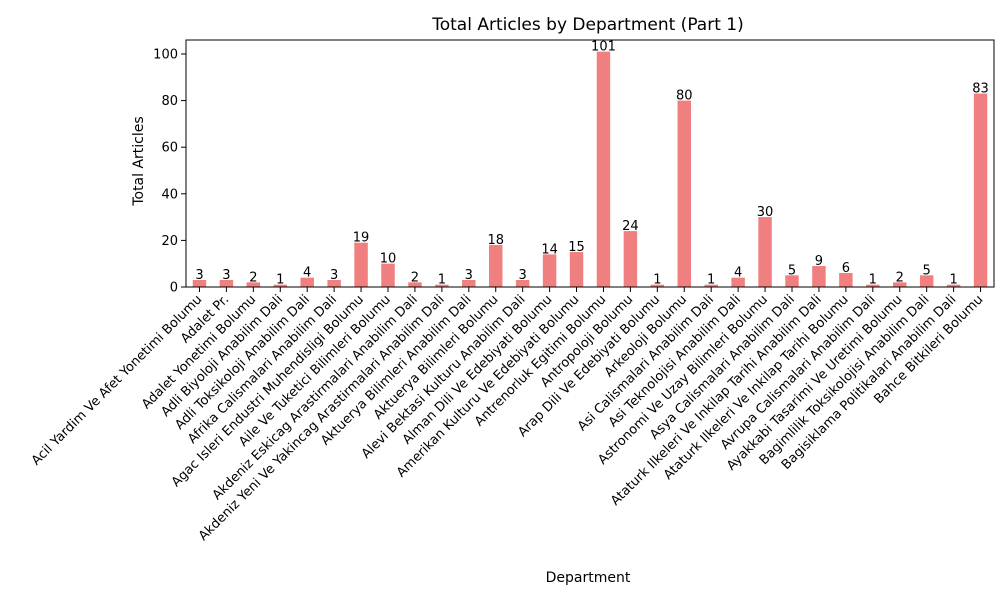 The width and height of the screenshot is (1000, 604). What do you see at coordinates (684, 96) in the screenshot?
I see `bar-value-label: 80` at bounding box center [684, 96].